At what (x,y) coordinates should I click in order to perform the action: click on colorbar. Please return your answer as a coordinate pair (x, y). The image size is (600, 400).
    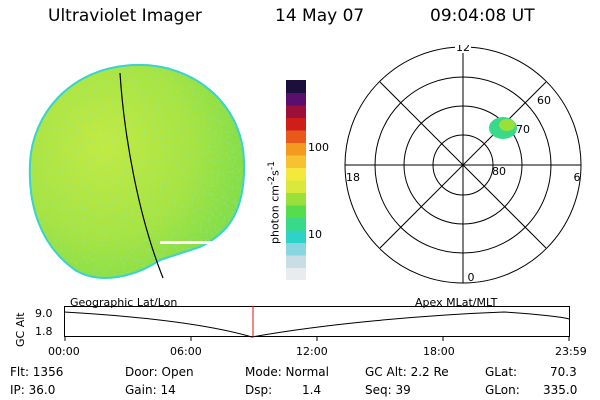
    Looking at the image, I should click on (296, 180).